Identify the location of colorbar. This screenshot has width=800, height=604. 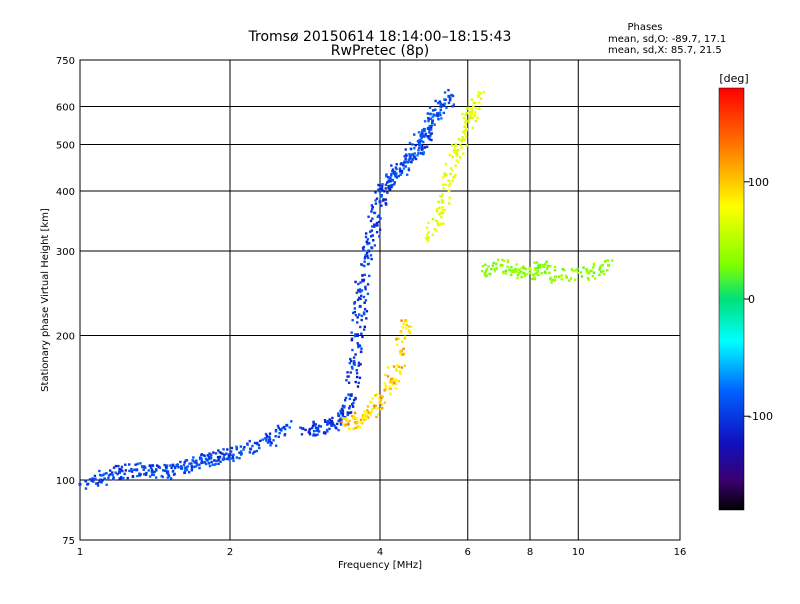
(731, 299).